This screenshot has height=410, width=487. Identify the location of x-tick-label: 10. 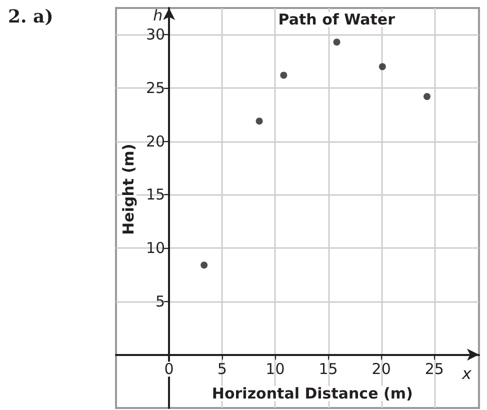
(275, 369).